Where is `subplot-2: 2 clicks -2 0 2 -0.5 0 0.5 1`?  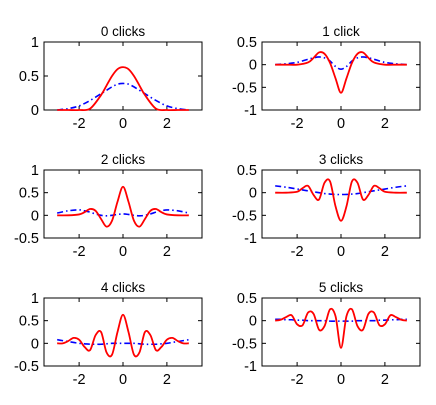
subplot-2: 2 clicks -2 0 2 -0.5 0 0.5 1 is located at coordinates (108, 206).